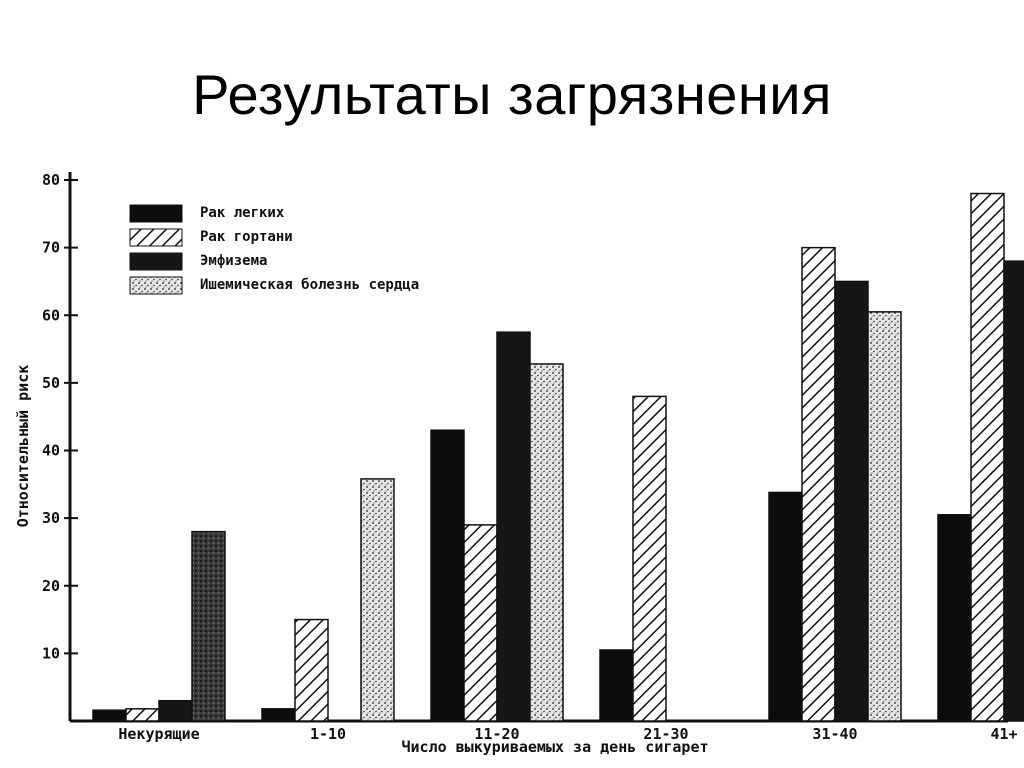  I want to click on x-tick-label: Некурящие, so click(158, 734).